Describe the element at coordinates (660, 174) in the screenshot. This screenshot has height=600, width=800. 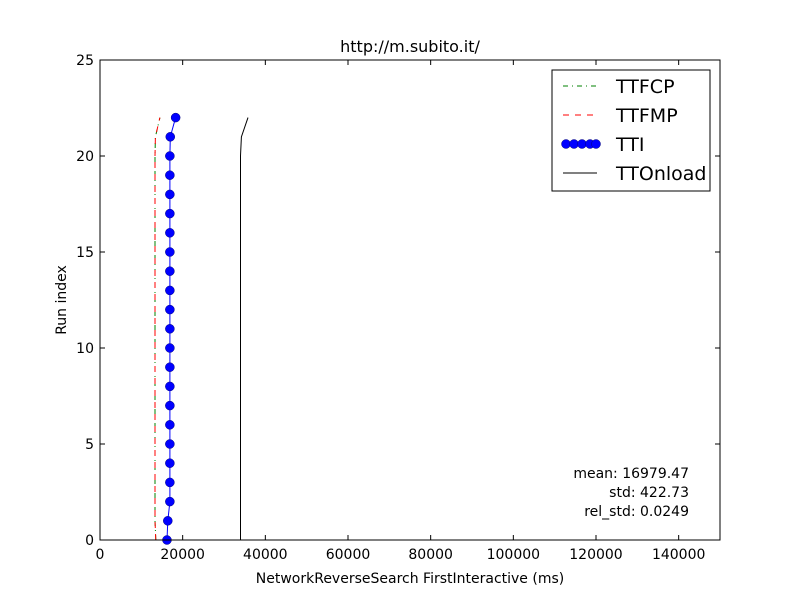
I see `legend-label: TTOnload` at that location.